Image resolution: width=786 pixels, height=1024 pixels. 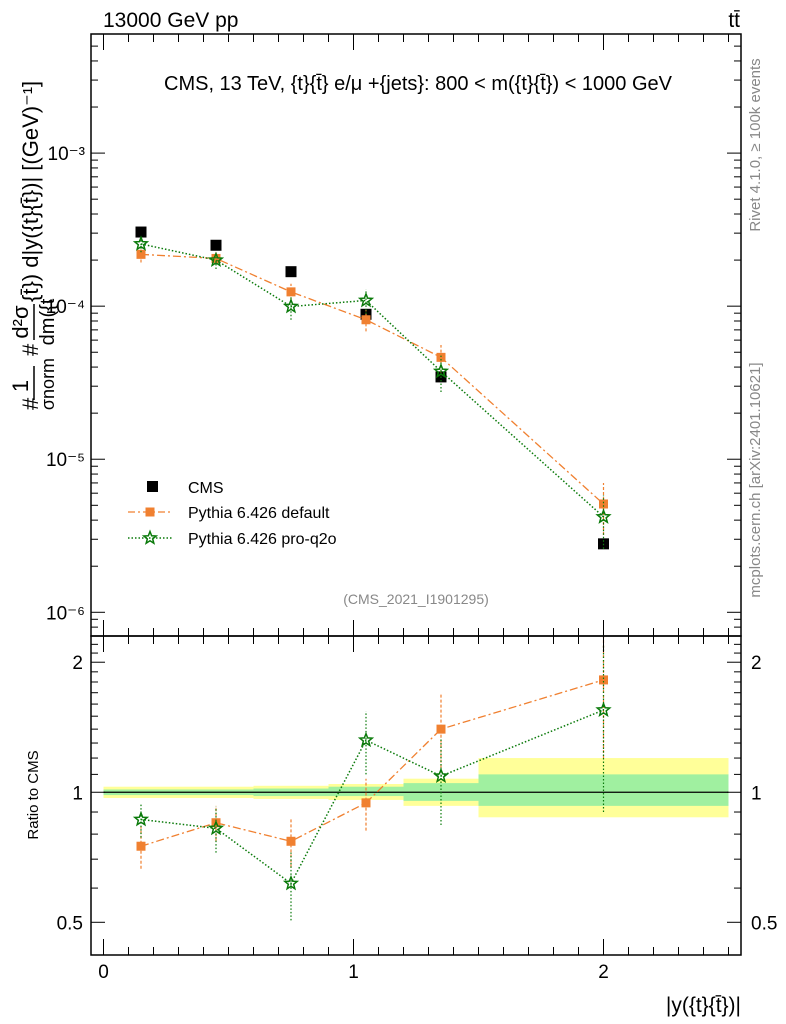 I want to click on main-default-line, so click(x=372, y=379).